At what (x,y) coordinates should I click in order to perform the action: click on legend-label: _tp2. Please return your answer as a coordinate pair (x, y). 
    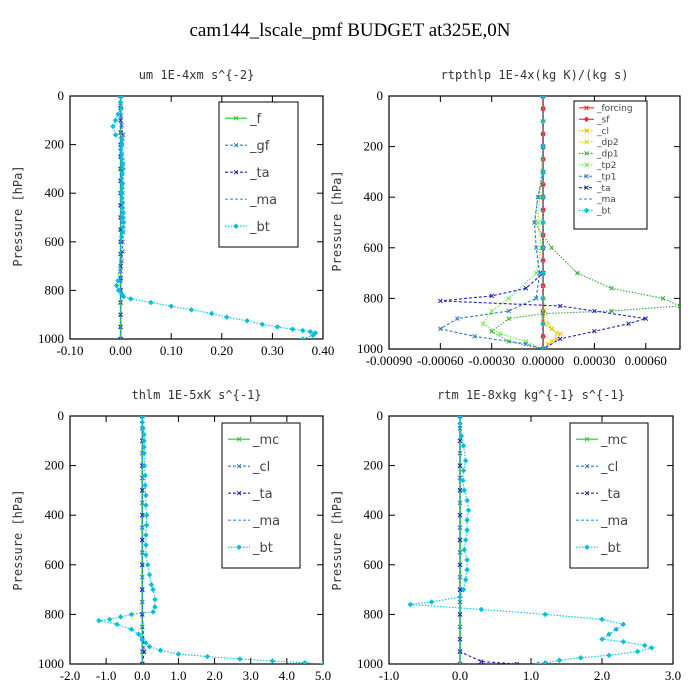
    Looking at the image, I should click on (606, 166).